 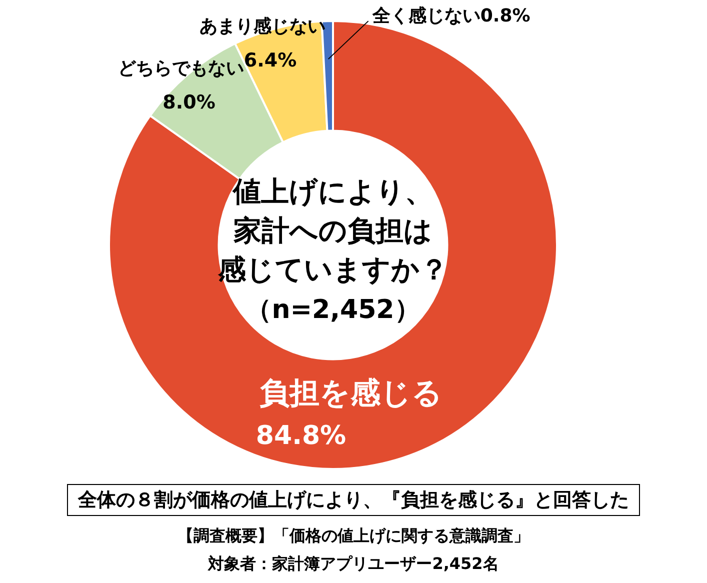 What do you see at coordinates (333, 310) in the screenshot?
I see `text: （n=2,452）` at bounding box center [333, 310].